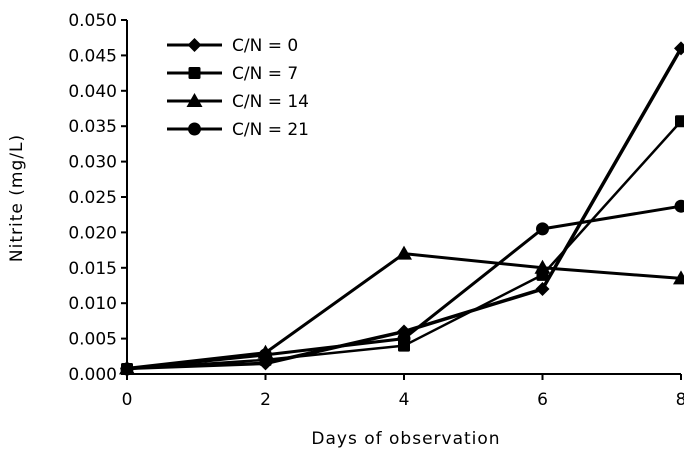 The height and width of the screenshot is (451, 684). Describe the element at coordinates (127, 400) in the screenshot. I see `x-tick-label: 0` at that location.